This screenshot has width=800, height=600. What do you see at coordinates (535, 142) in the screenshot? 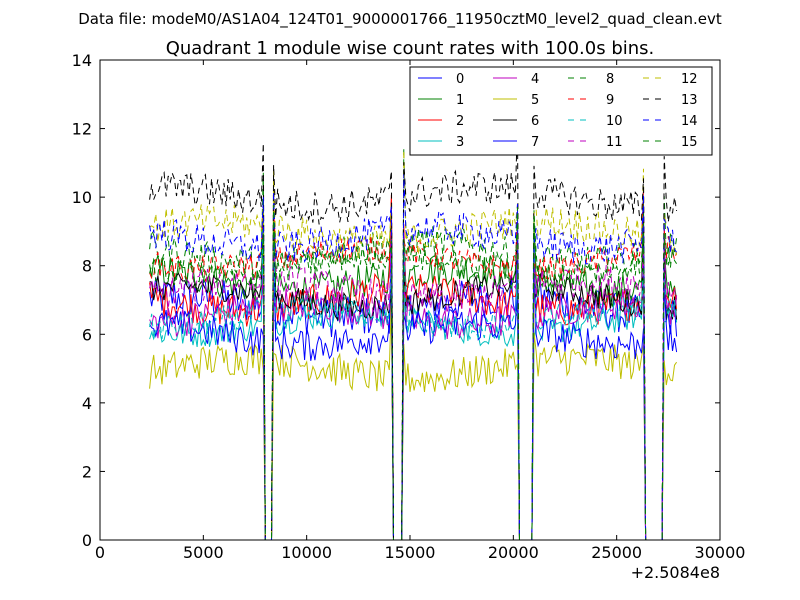
I see `legend-label-7: 7` at bounding box center [535, 142].